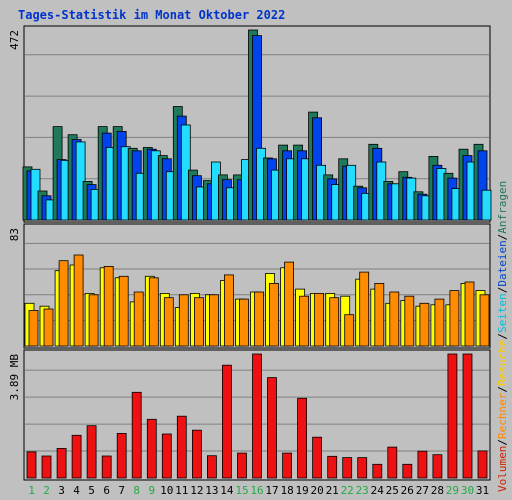  Describe the element at coordinates (14, 377) in the screenshot. I see `y-max-label: 3.89 MB` at that location.